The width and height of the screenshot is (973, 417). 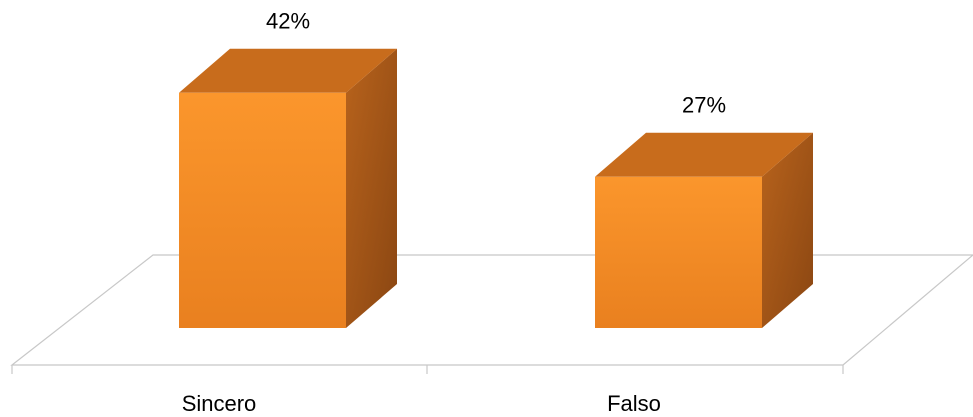 What do you see at coordinates (219, 403) in the screenshot?
I see `x-tick-label: Sincero` at bounding box center [219, 403].